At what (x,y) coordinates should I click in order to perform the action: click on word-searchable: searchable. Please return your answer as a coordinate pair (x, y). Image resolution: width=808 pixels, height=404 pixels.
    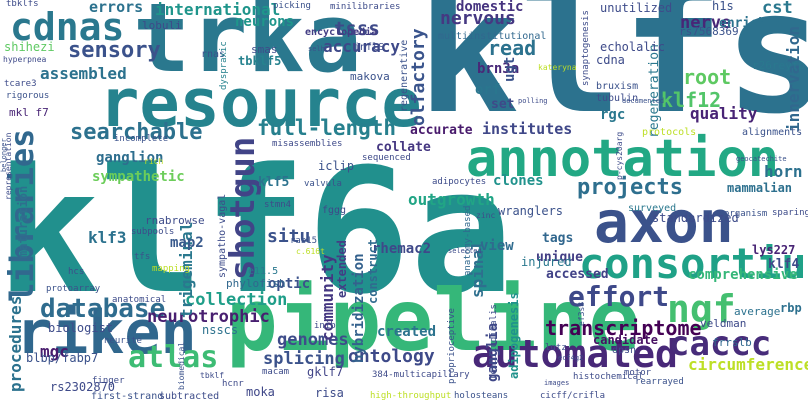
    Looking at the image, I should click on (136, 132).